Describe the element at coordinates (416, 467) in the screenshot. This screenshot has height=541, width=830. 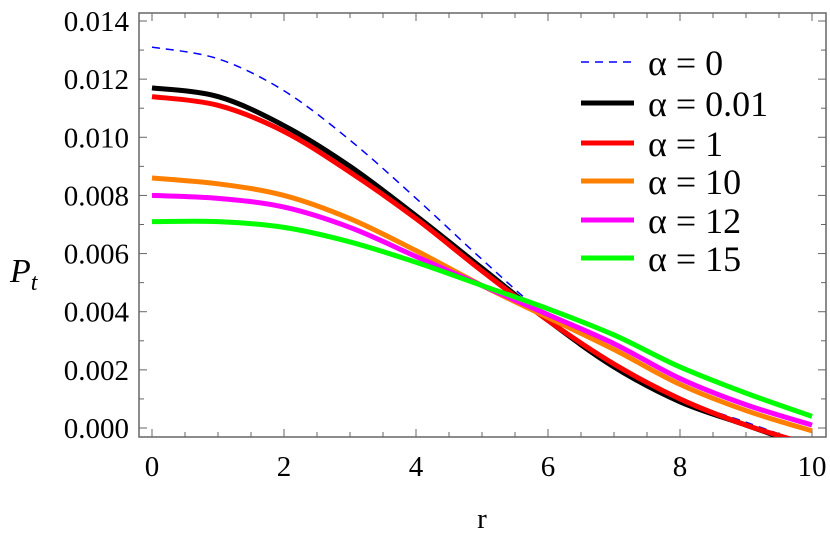
I see `x-tick-label: 4` at that location.